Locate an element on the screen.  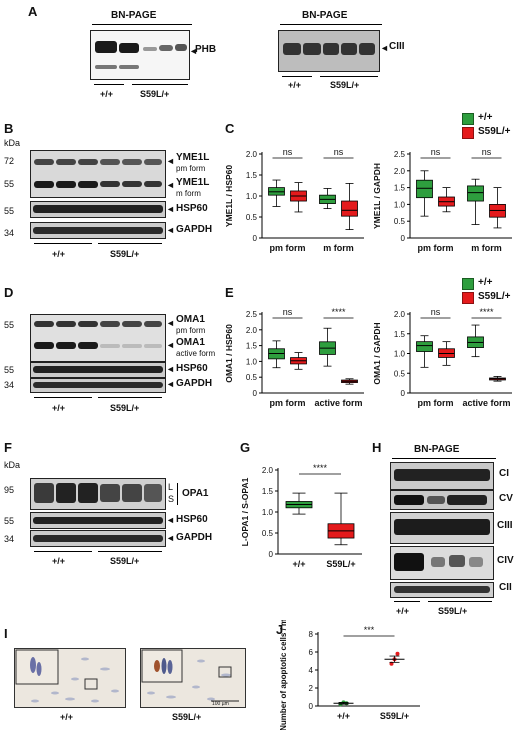
title-underline-left is located at coordinates (142, 24).